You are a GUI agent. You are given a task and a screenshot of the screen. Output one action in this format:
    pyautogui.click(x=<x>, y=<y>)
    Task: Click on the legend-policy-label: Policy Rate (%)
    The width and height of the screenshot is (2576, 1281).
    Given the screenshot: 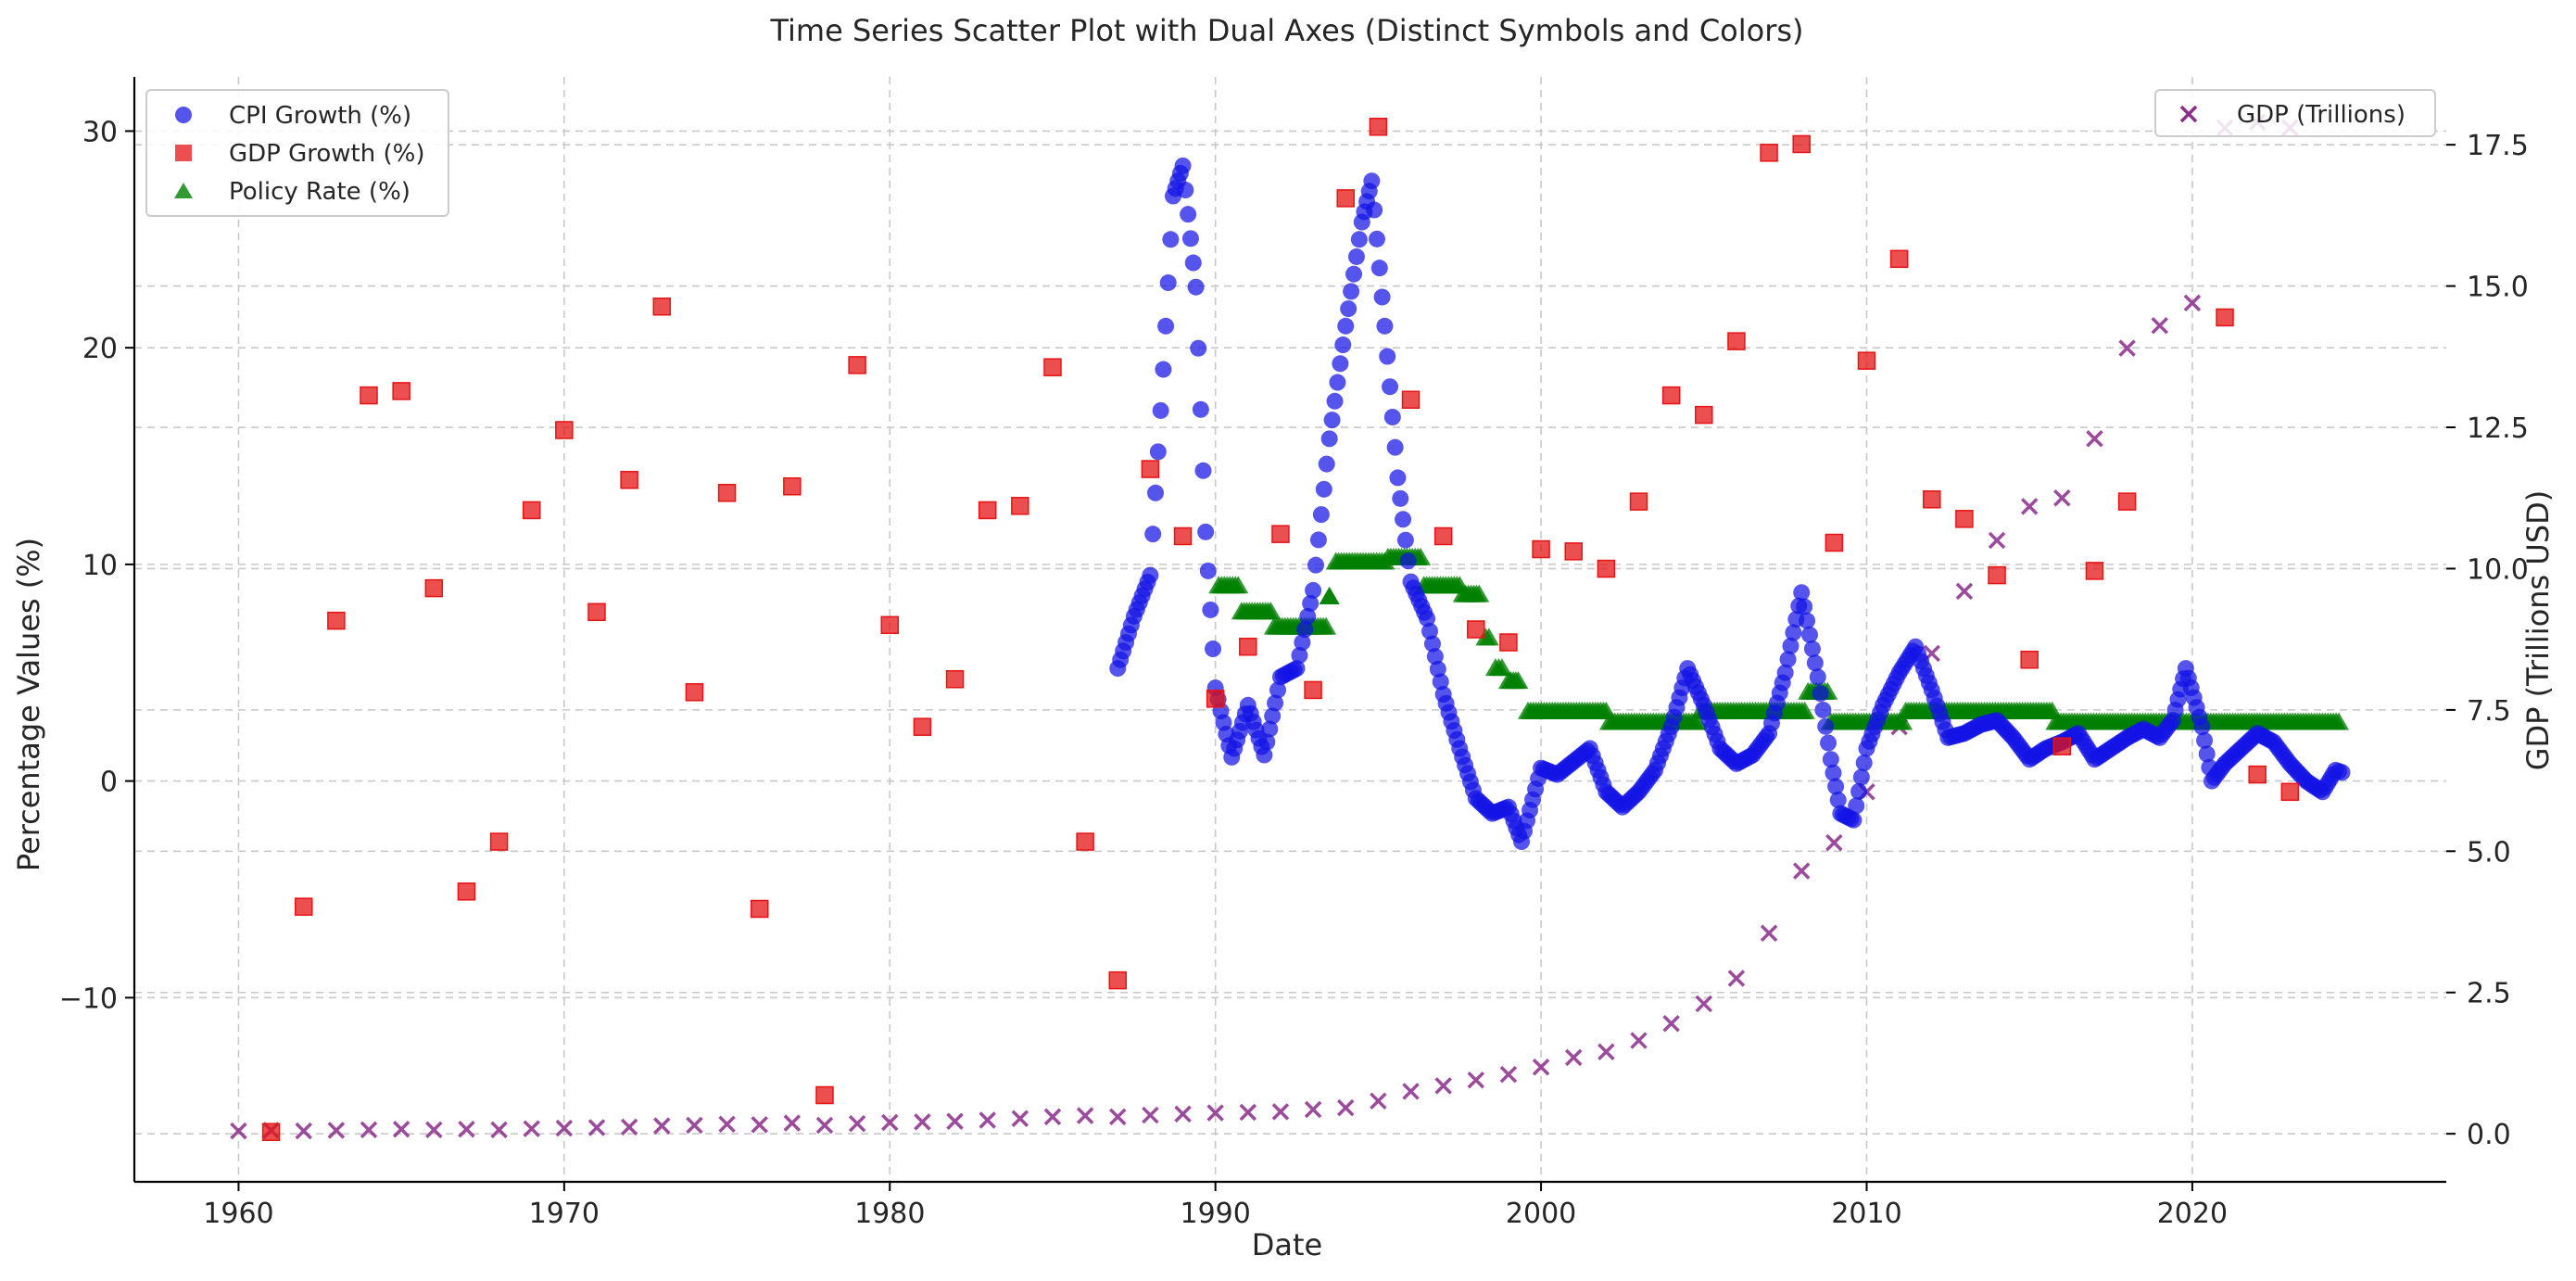 What is the action you would take?
    pyautogui.click(x=319, y=192)
    